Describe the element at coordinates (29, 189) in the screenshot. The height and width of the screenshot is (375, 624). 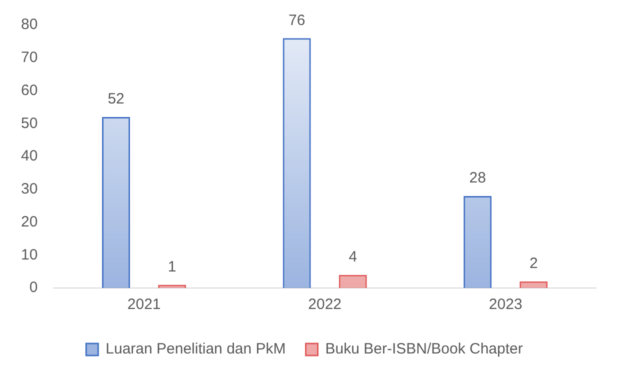
I see `y-tick-label: 30` at that location.